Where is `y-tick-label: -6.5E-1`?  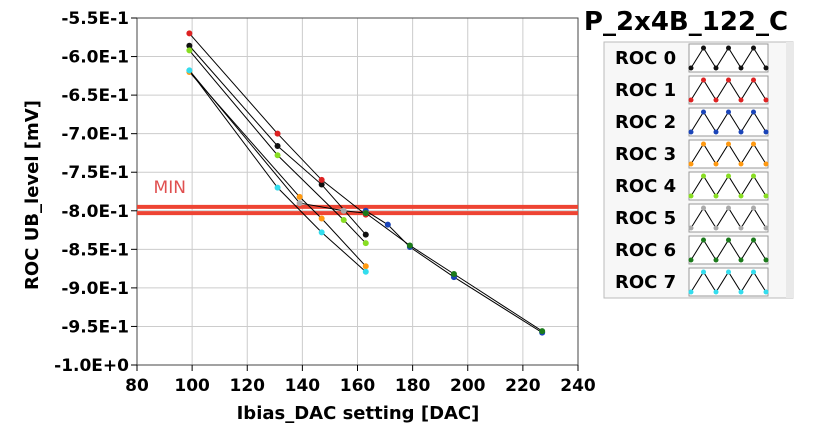
y-tick-label: -6.5E-1 is located at coordinates (95, 96).